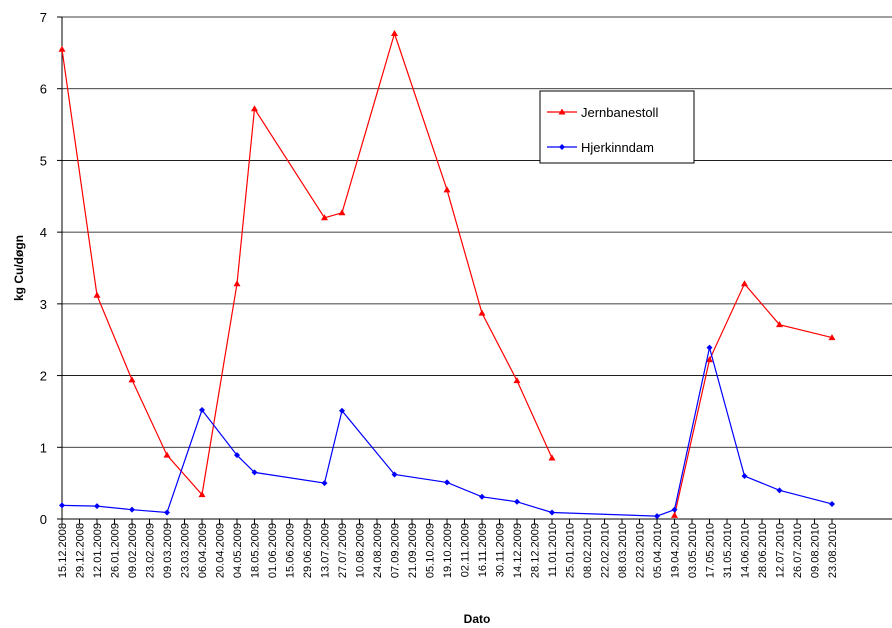  Describe the element at coordinates (51, 268) in the screenshot. I see `y-tick-labels: 0 1 2 3 4 5 6 7` at that location.